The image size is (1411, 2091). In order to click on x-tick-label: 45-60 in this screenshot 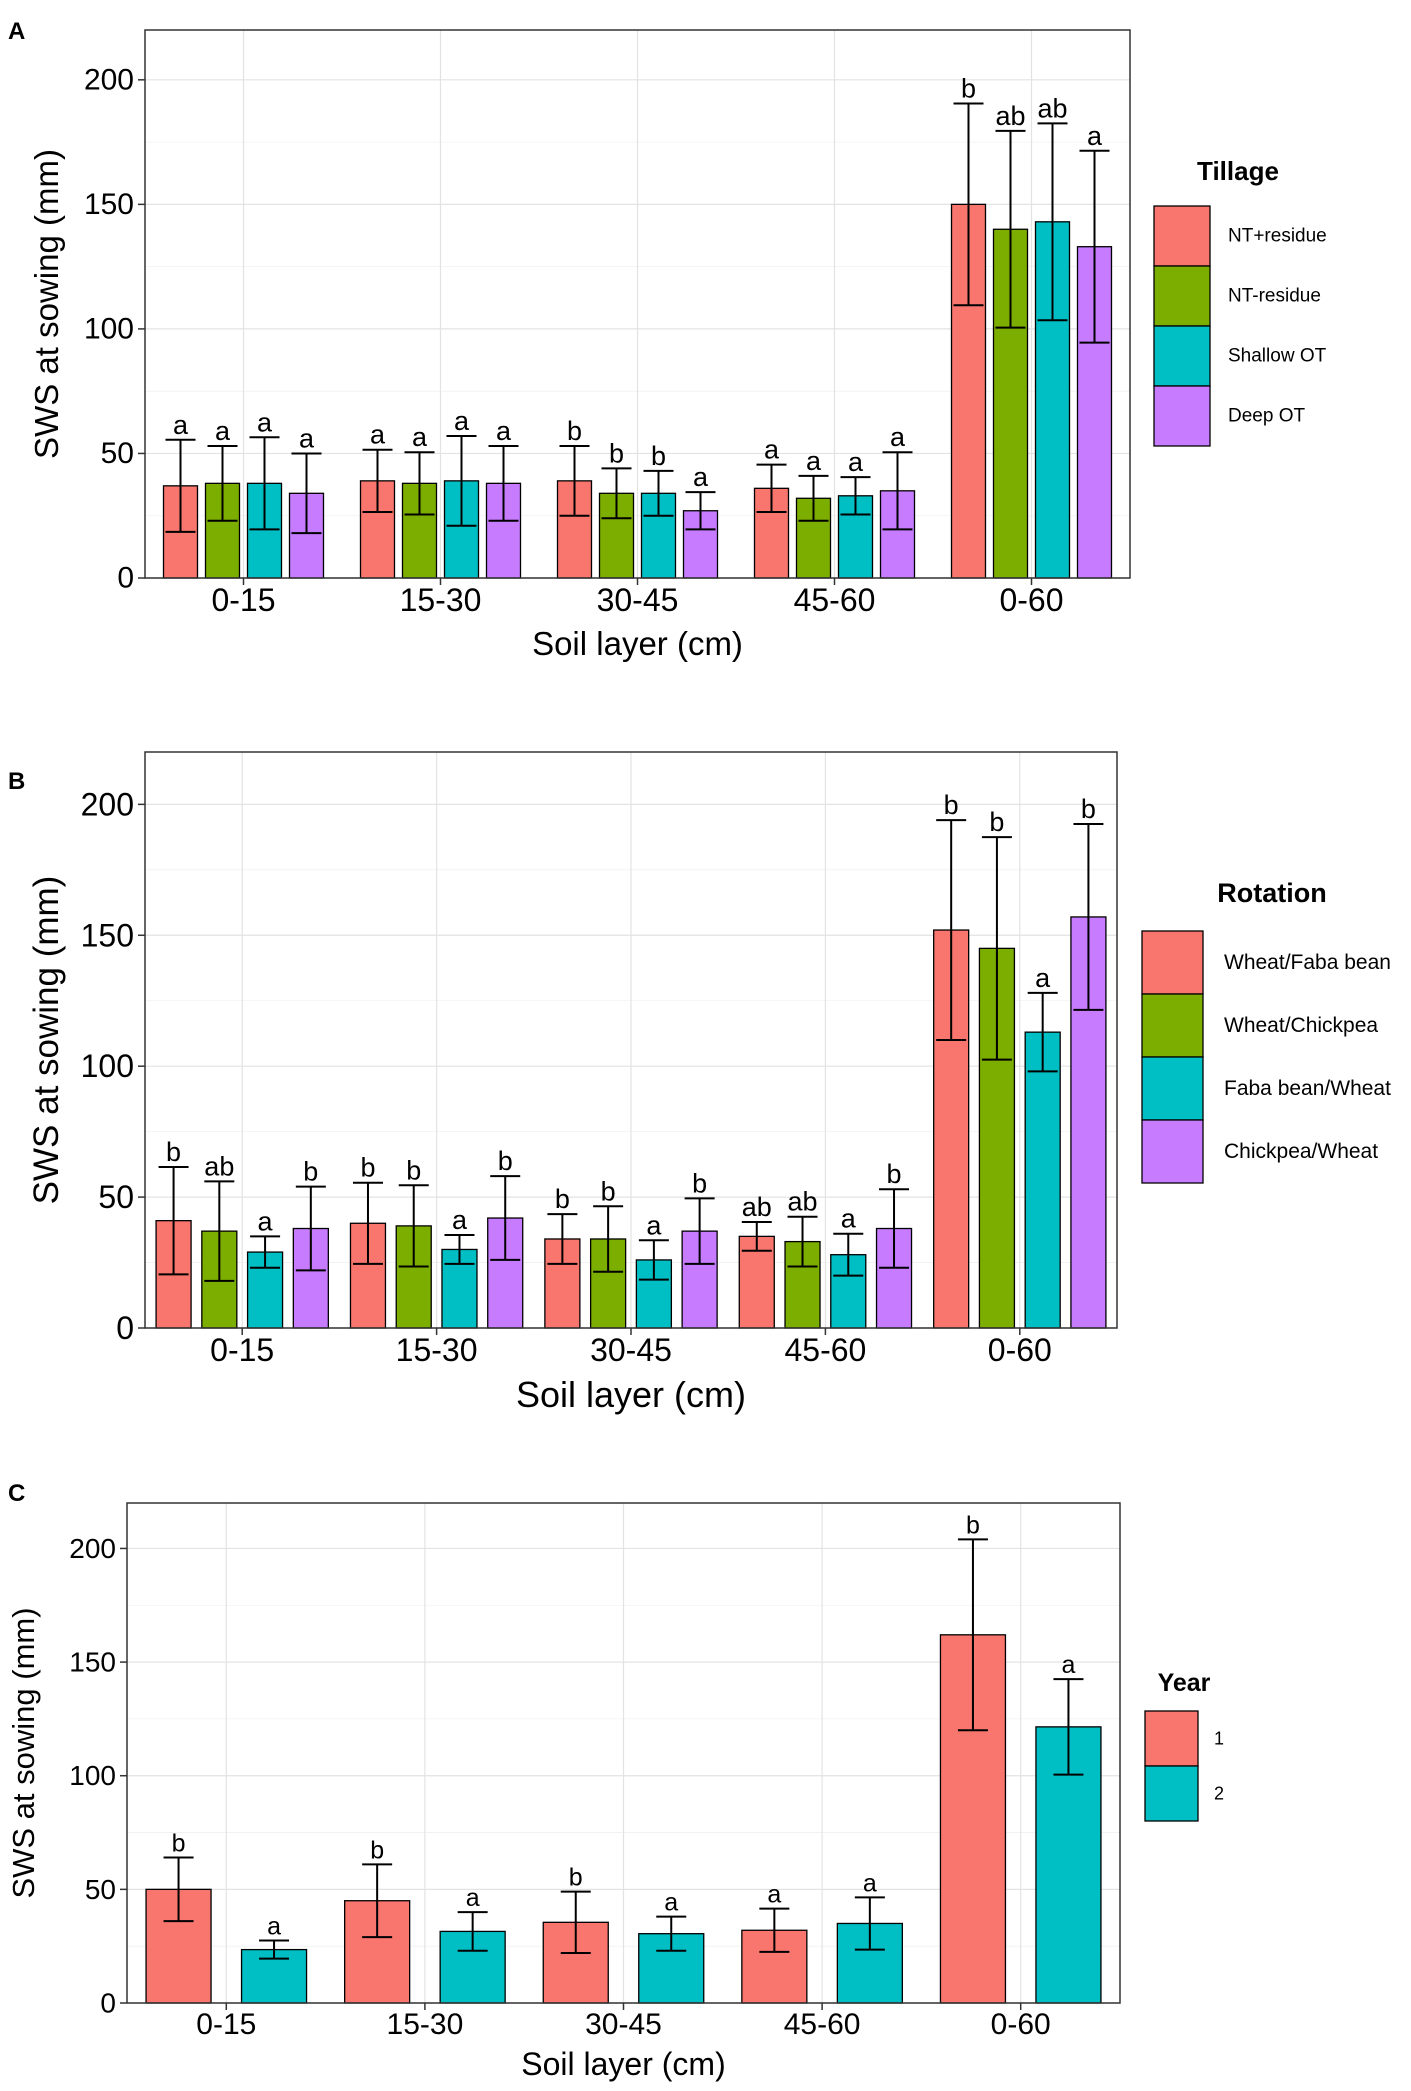, I will do `click(825, 1350)`.